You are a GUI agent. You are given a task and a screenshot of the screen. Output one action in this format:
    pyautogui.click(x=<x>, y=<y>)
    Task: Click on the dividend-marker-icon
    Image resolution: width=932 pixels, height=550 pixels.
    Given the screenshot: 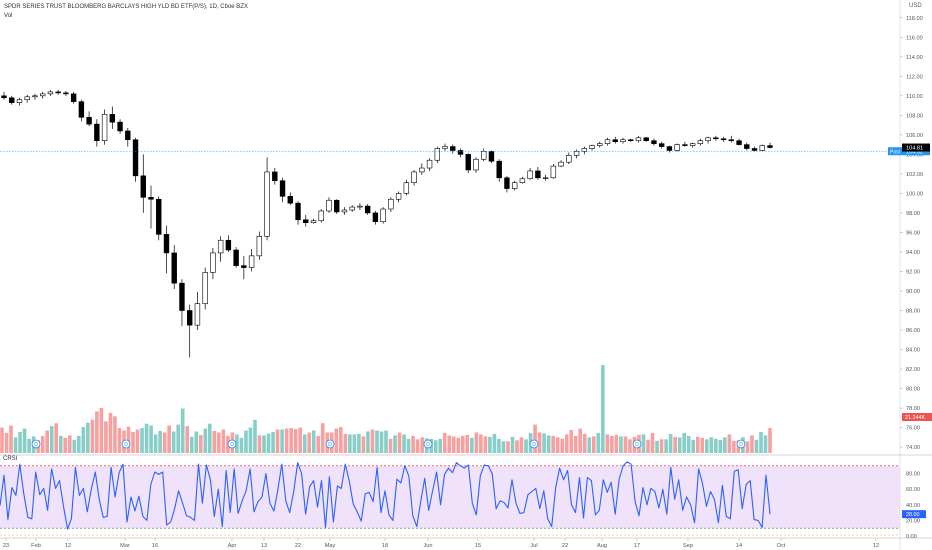 What is the action you would take?
    pyautogui.click(x=330, y=444)
    